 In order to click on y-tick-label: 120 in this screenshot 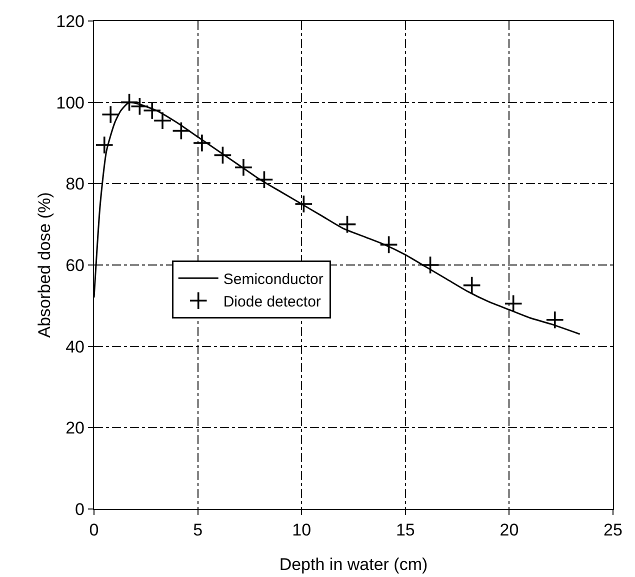, I will do `click(70, 21)`.